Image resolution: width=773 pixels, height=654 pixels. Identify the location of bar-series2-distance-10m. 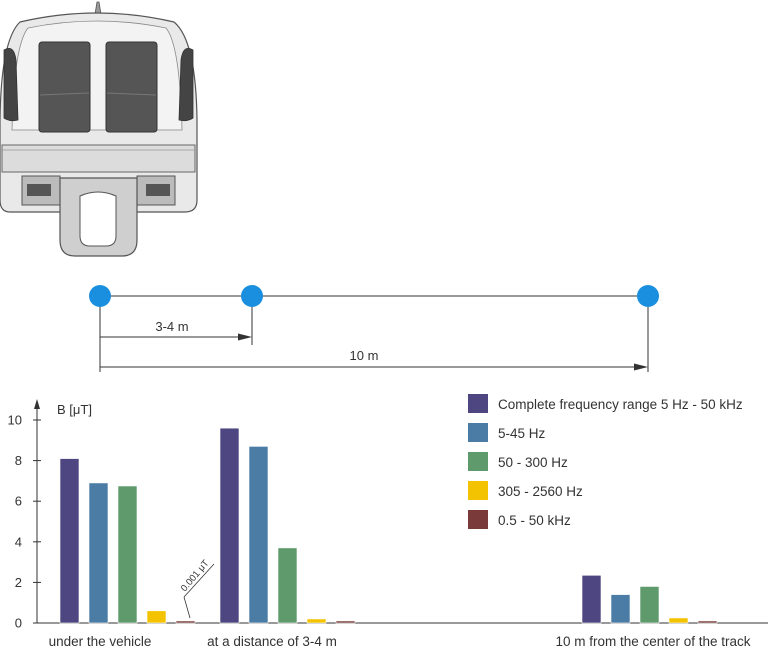
(620, 609).